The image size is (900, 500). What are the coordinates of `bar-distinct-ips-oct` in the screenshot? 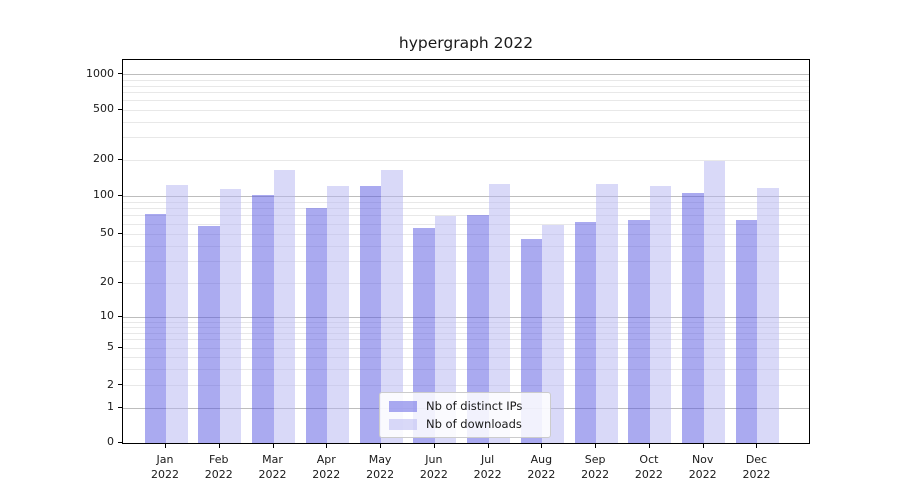 It's located at (639, 331).